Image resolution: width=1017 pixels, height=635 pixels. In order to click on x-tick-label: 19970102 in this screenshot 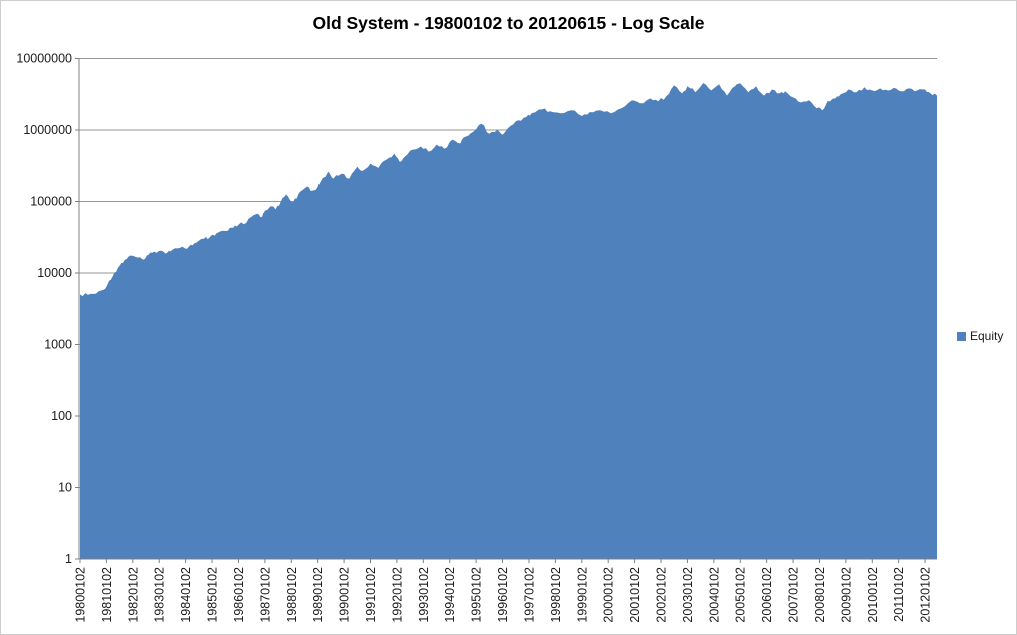, I will do `click(529, 595)`.